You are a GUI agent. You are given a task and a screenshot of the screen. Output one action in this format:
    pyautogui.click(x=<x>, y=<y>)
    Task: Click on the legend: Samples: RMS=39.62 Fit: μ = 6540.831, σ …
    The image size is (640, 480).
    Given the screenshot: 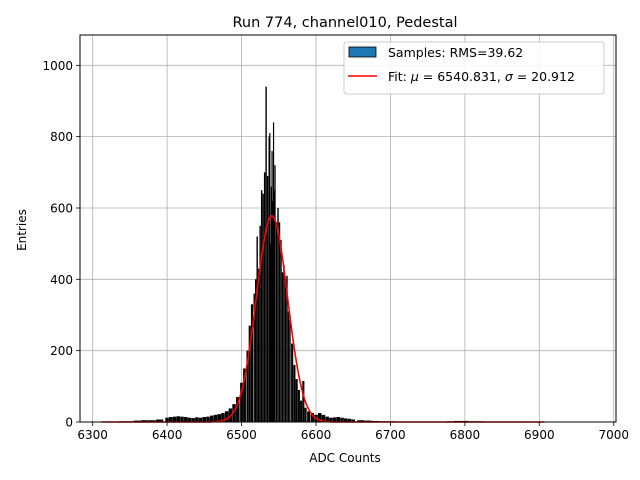 What is the action you would take?
    pyautogui.click(x=474, y=68)
    